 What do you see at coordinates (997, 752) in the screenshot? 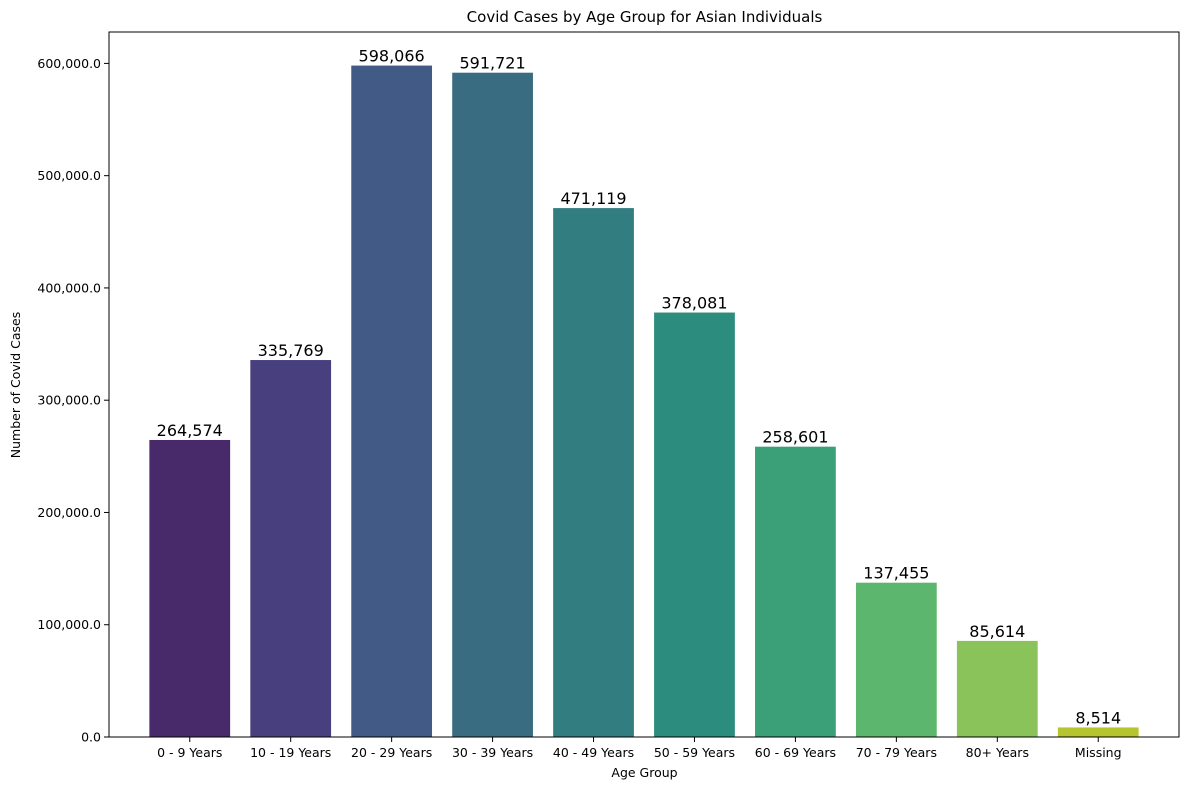
I see `x-tick-label: 80+ Years` at bounding box center [997, 752].